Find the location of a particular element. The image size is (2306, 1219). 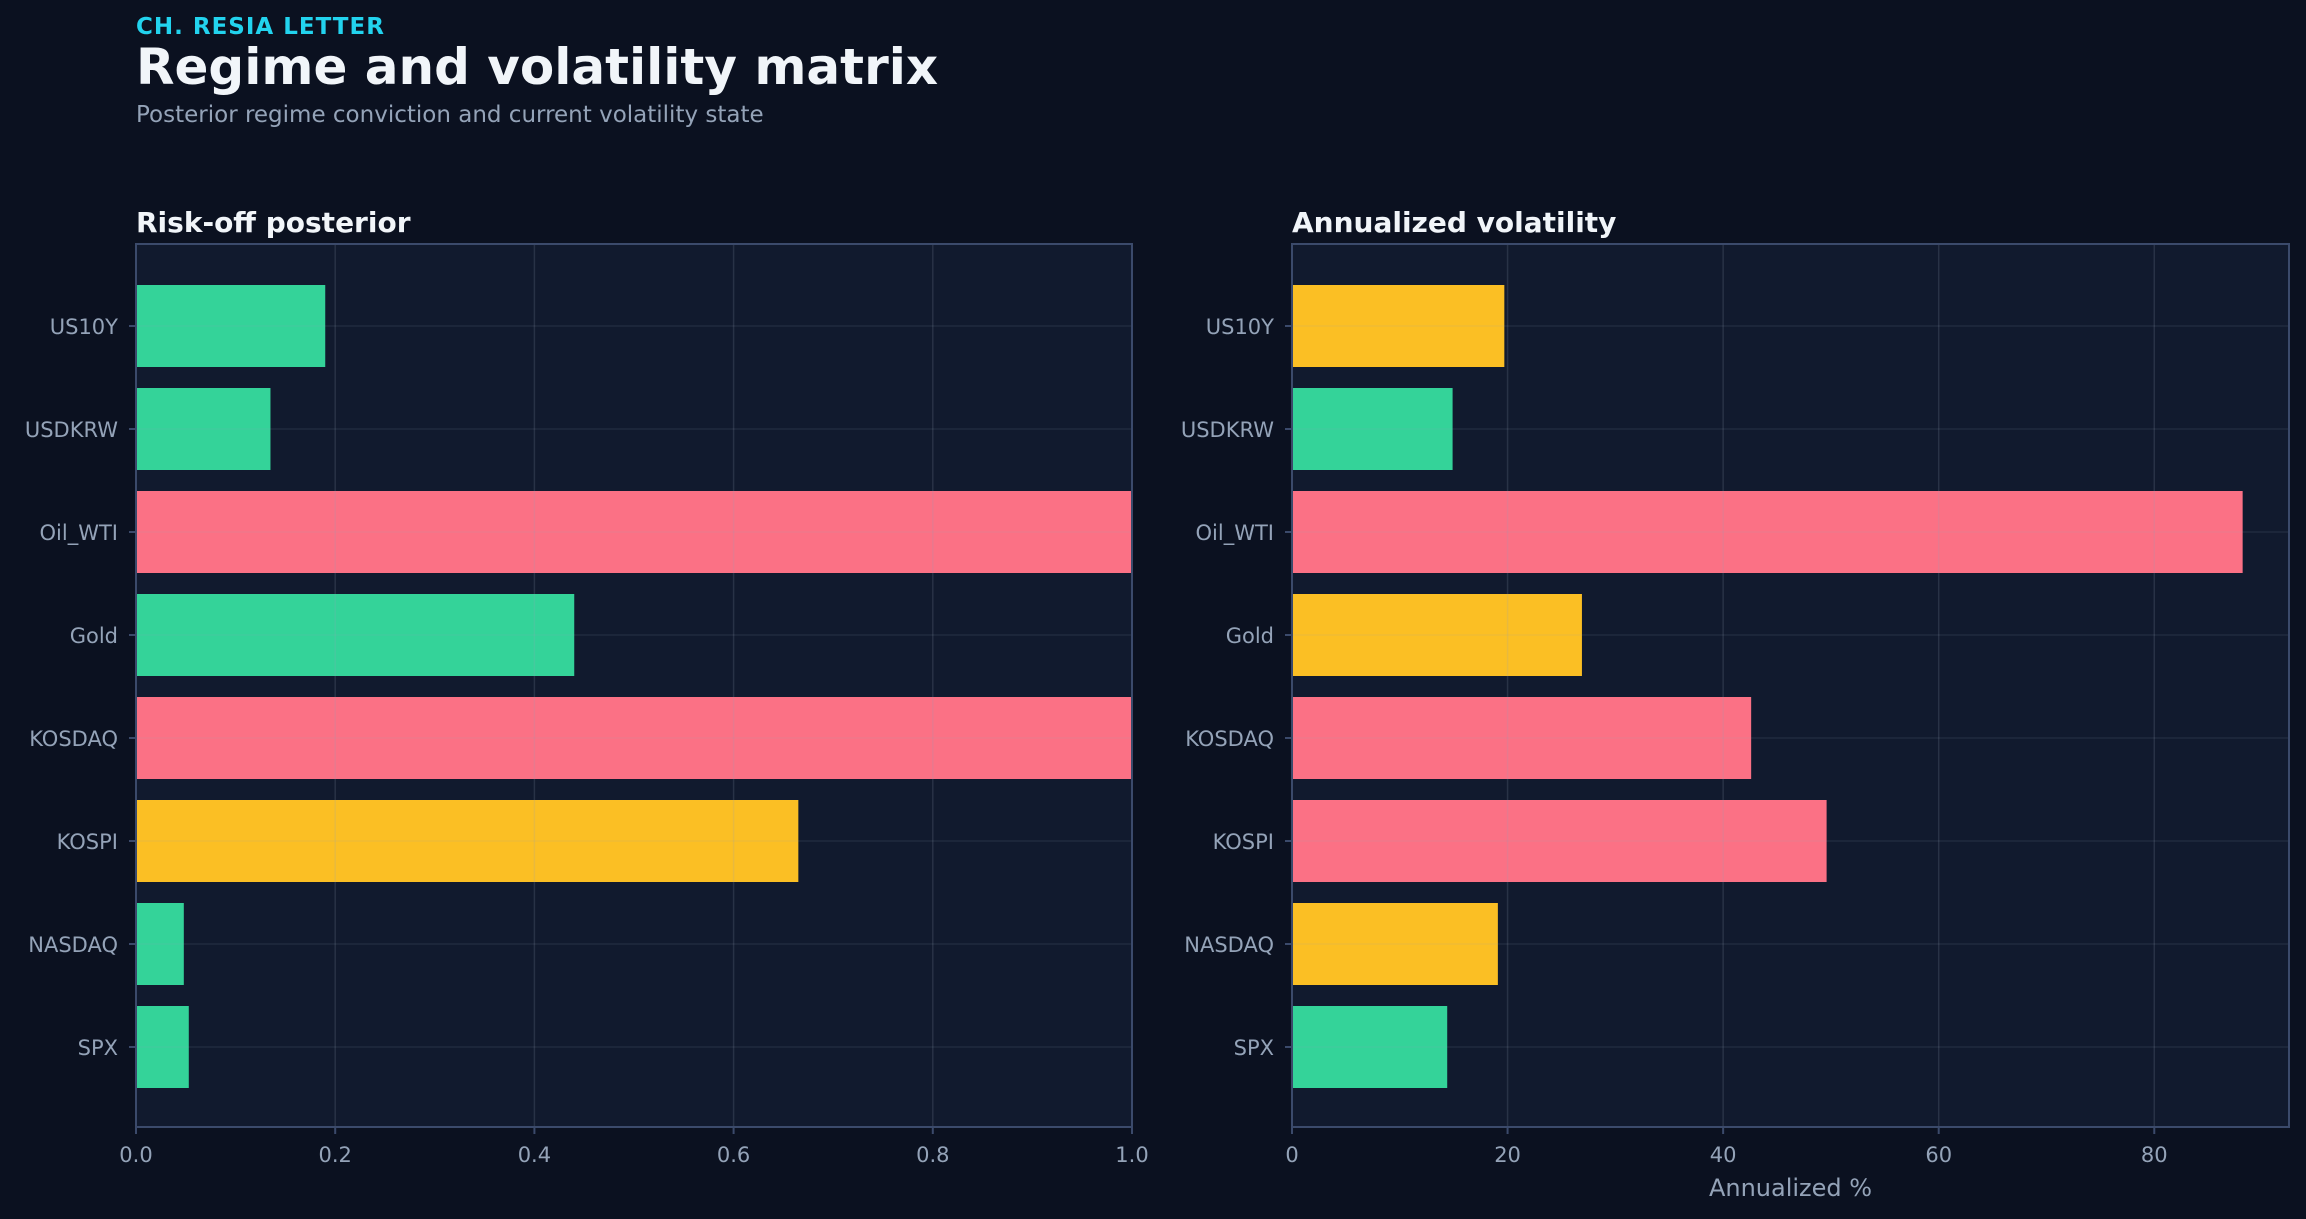

report-kicker: CH. RESIA LETTER is located at coordinates (260, 27).